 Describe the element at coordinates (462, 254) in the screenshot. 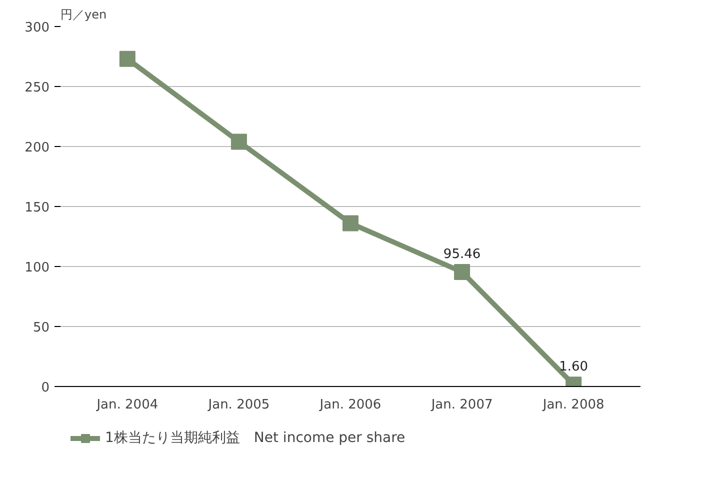

I see `data-label: 95.46` at that location.